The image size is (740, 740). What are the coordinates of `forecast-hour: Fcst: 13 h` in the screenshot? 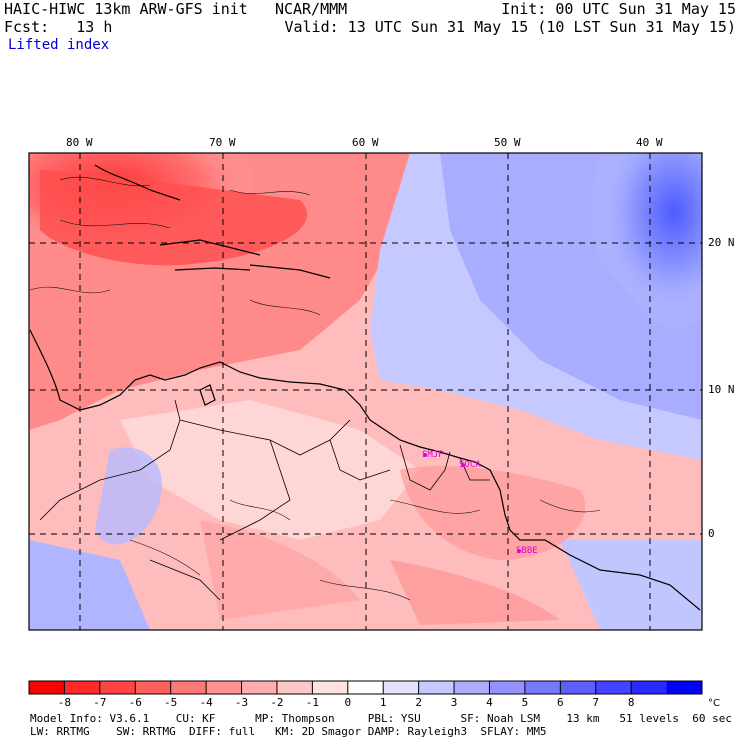 It's located at (58, 27).